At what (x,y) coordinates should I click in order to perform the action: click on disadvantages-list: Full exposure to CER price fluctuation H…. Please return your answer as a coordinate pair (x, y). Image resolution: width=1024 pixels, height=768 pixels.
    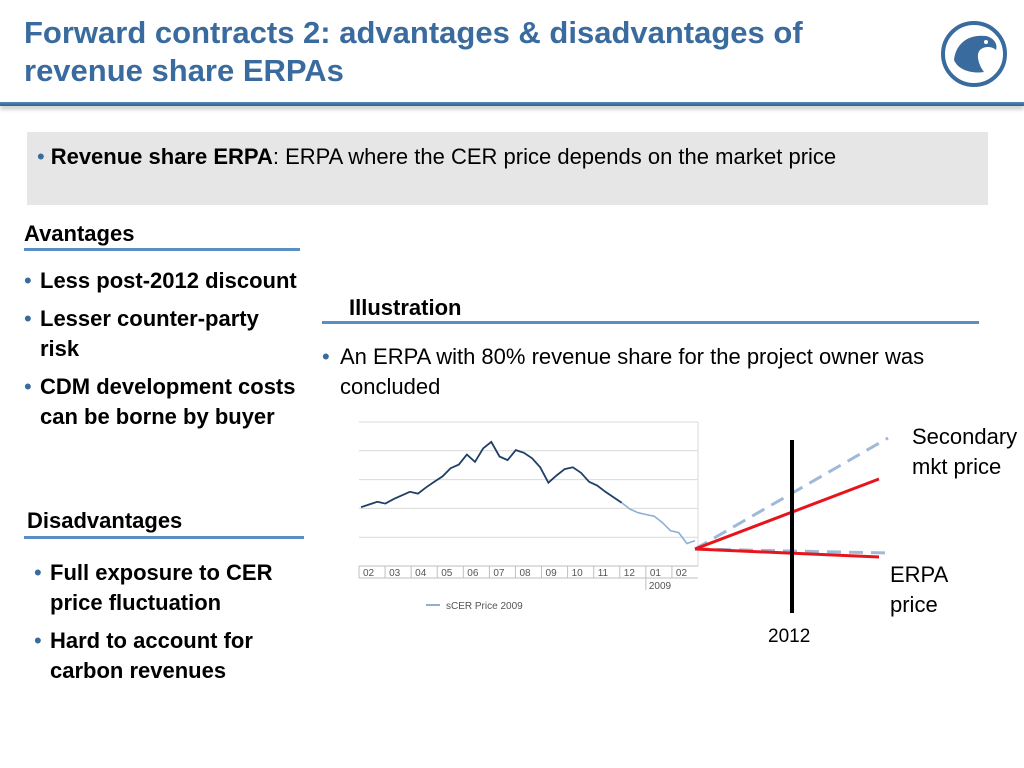
    Looking at the image, I should click on (169, 626).